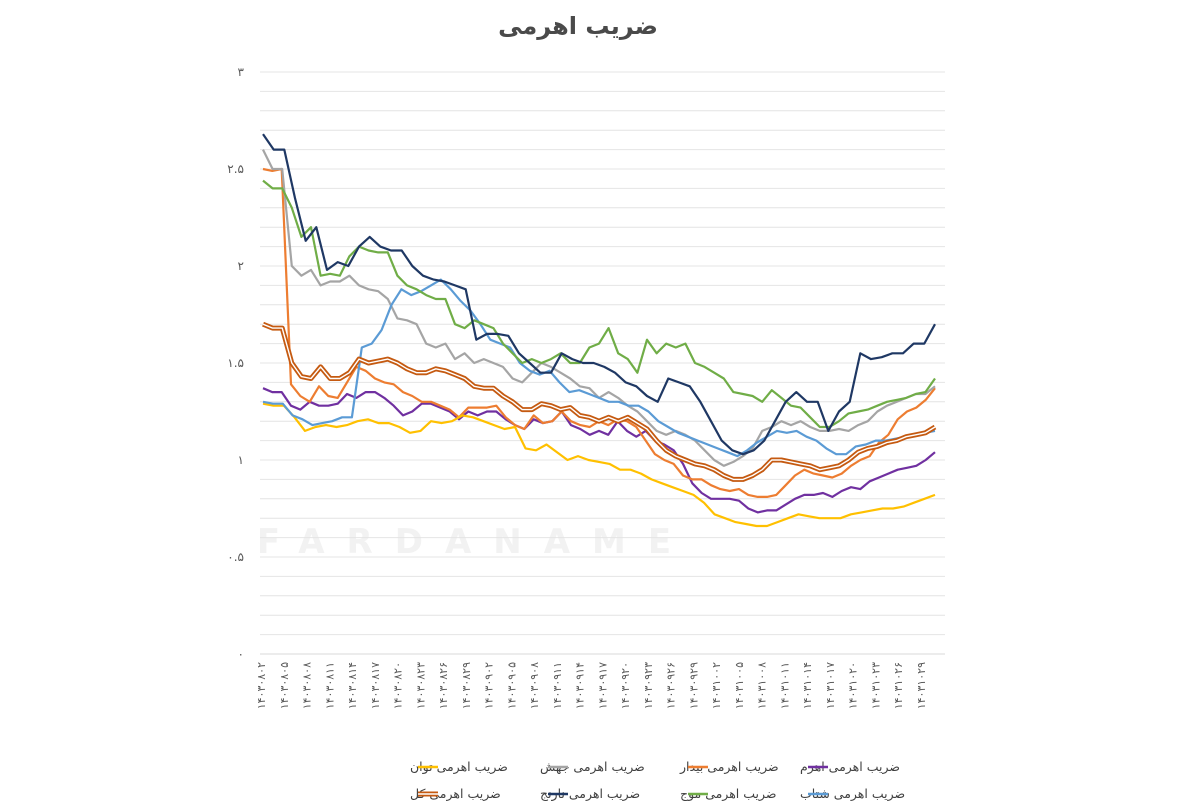 The width and height of the screenshot is (1200, 807). Describe the element at coordinates (307, 685) in the screenshot. I see `x-tick-label: ۱۴۰۳۰۸۰۸` at that location.